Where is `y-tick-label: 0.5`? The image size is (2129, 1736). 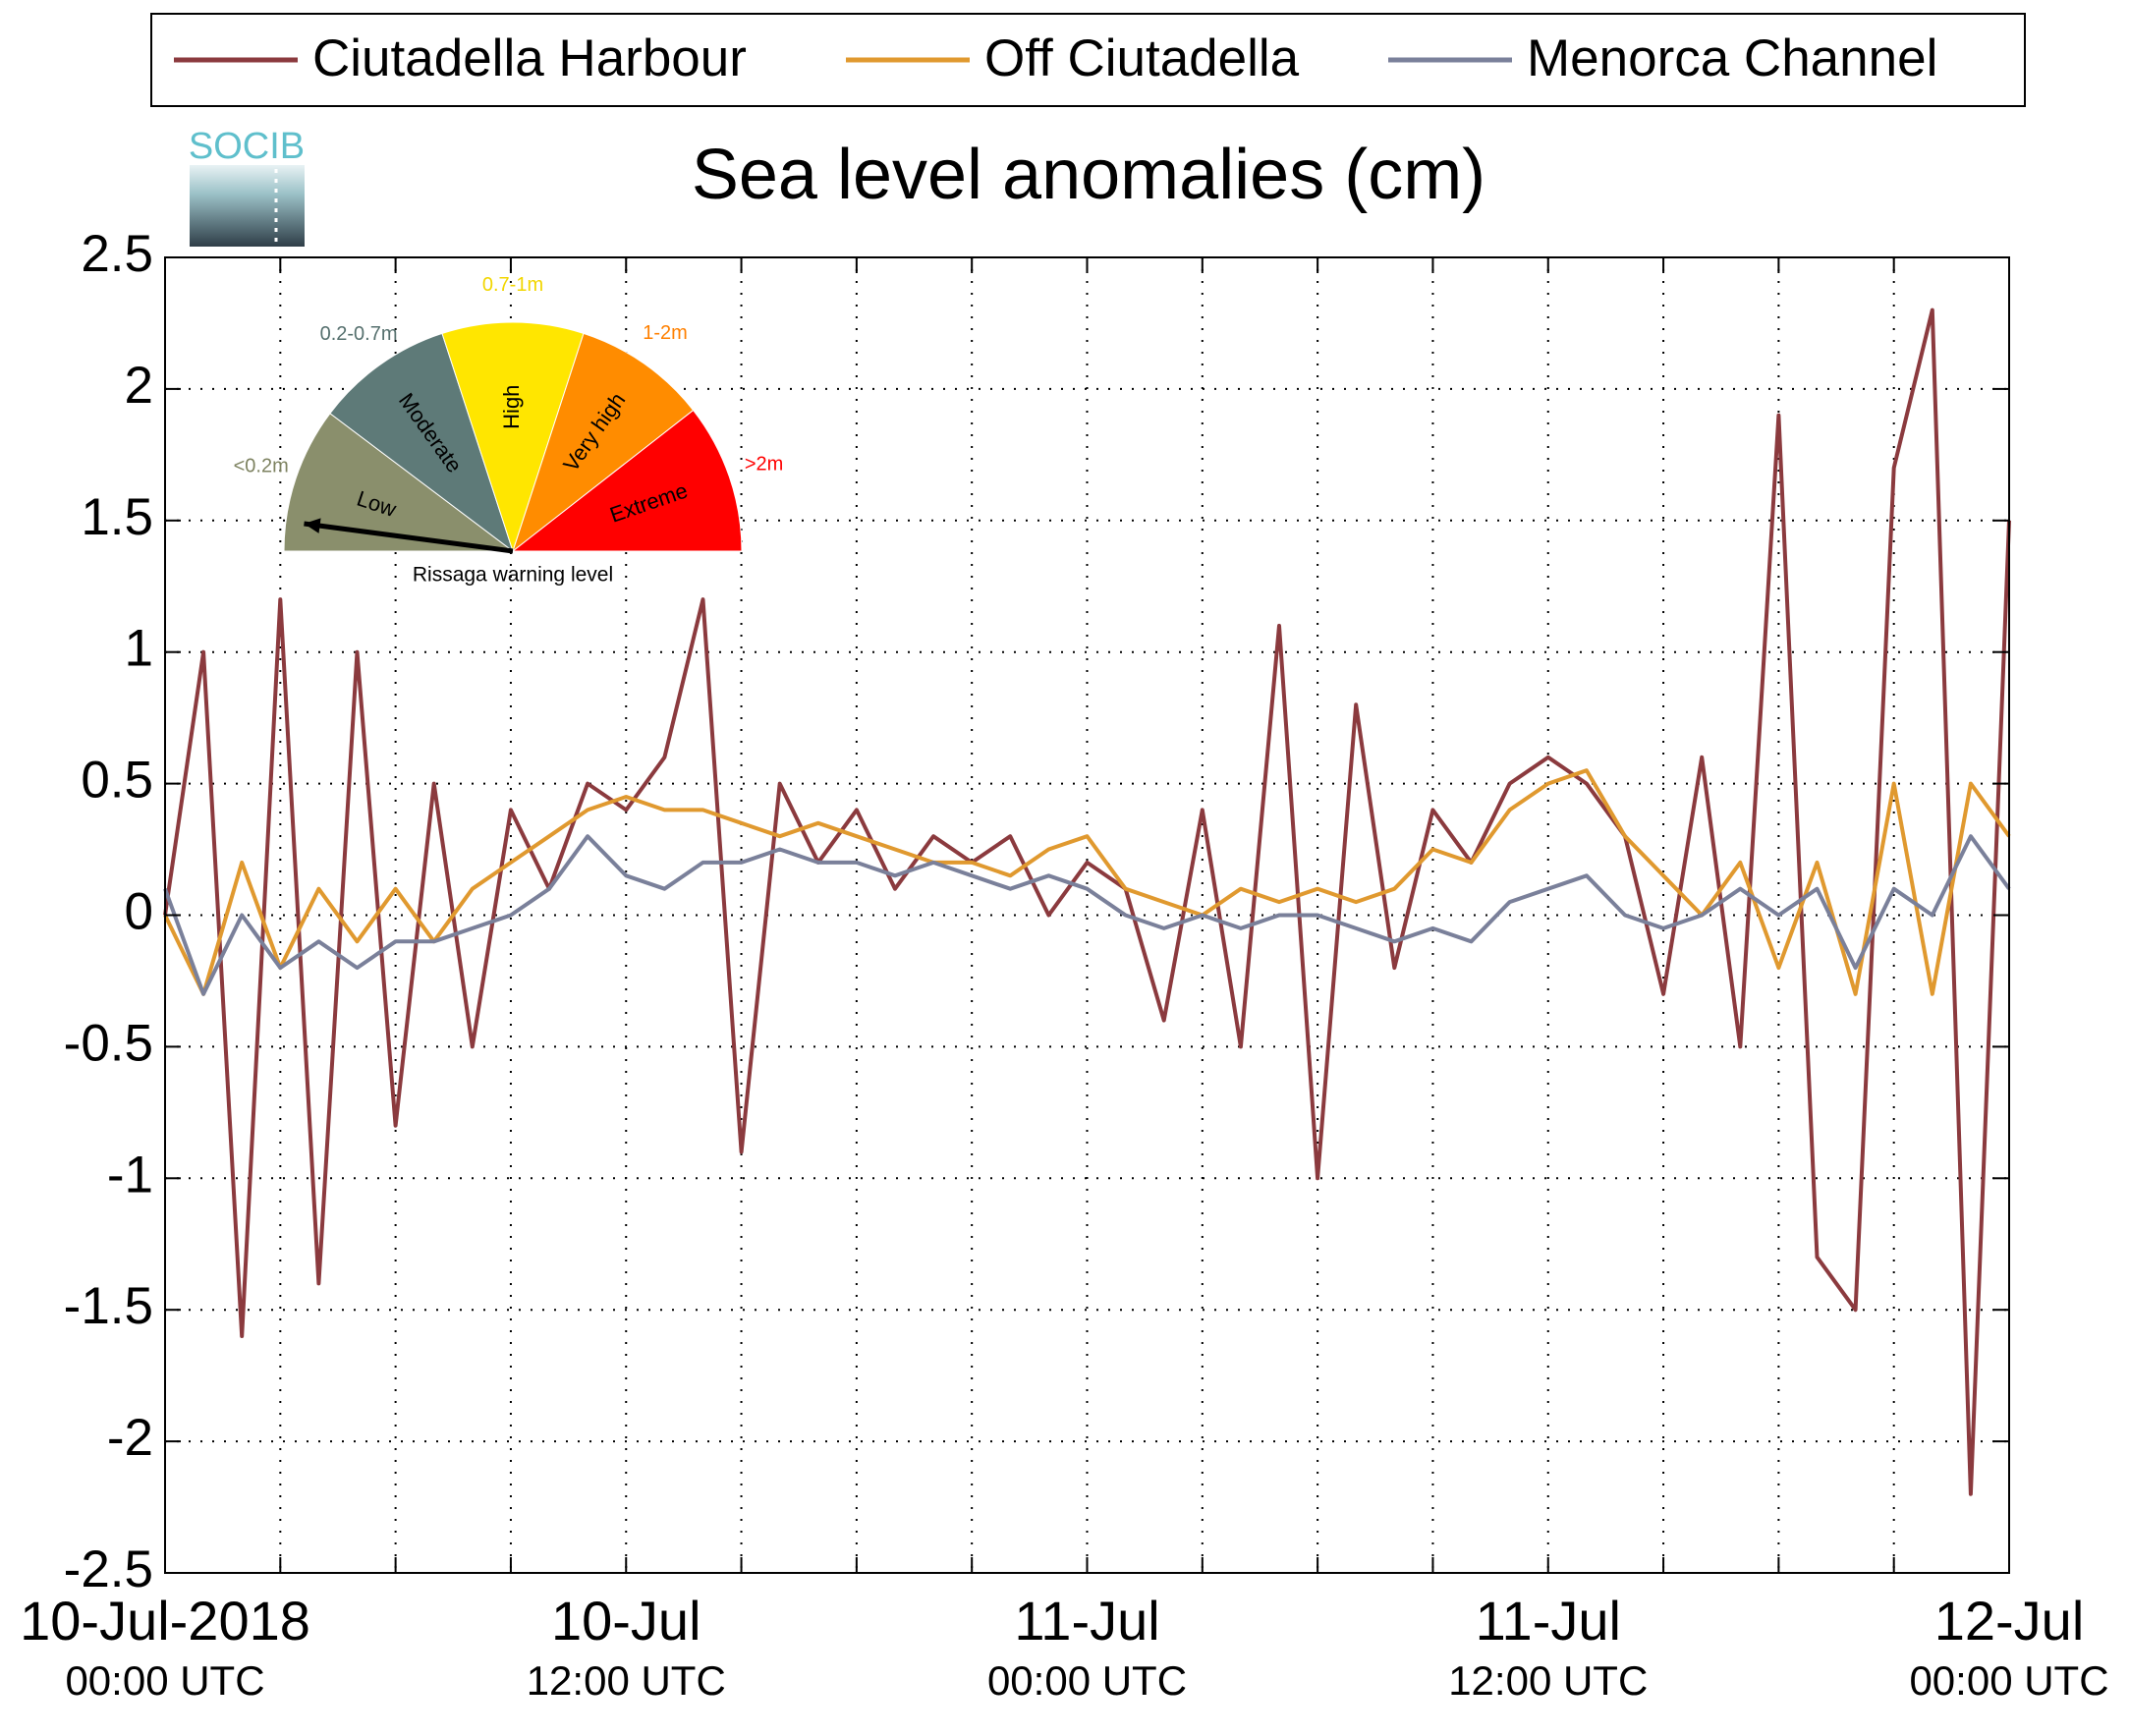
y-tick-label: 0.5 is located at coordinates (117, 781).